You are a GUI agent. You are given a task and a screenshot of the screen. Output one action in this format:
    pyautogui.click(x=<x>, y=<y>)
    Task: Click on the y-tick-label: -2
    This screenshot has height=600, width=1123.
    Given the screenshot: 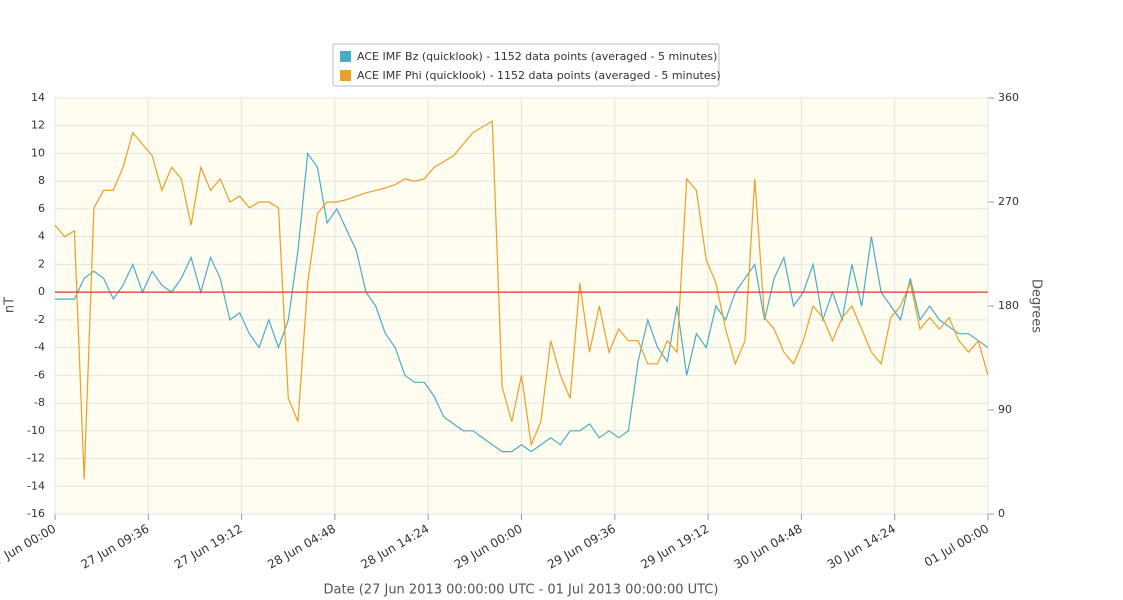 What is the action you would take?
    pyautogui.click(x=39, y=319)
    